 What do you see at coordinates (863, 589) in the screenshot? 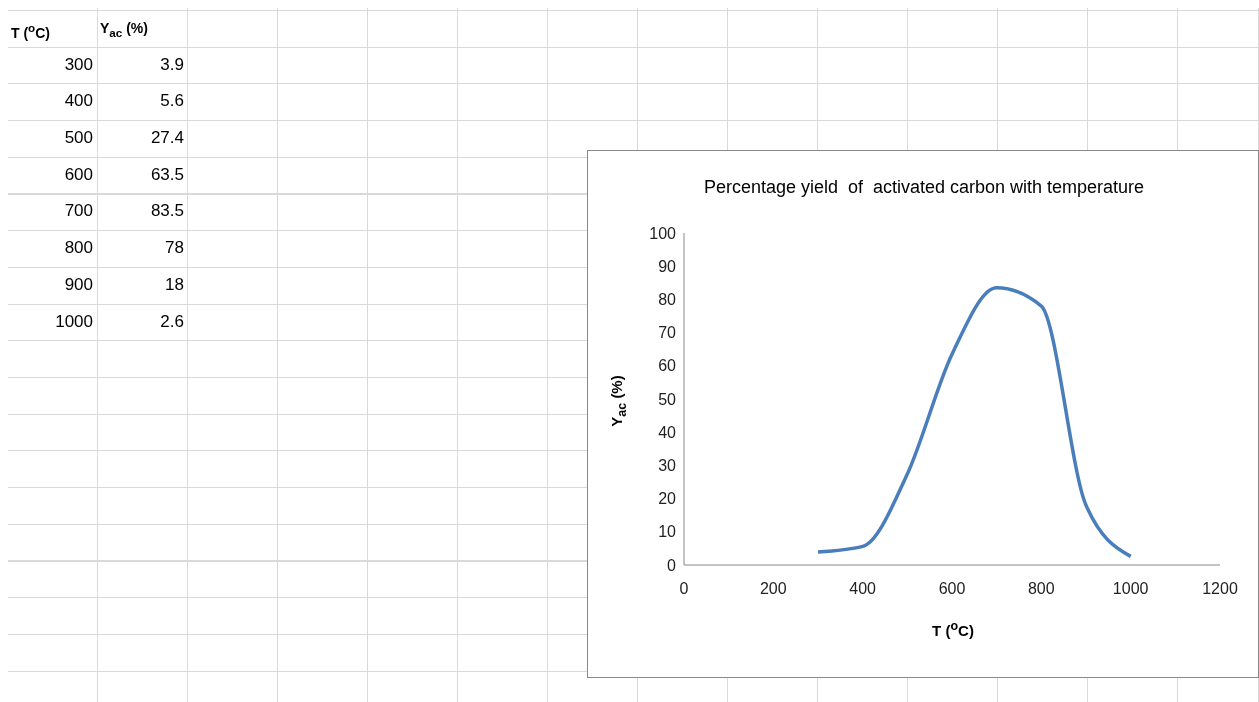
I see `x-tick-label: 400` at bounding box center [863, 589].